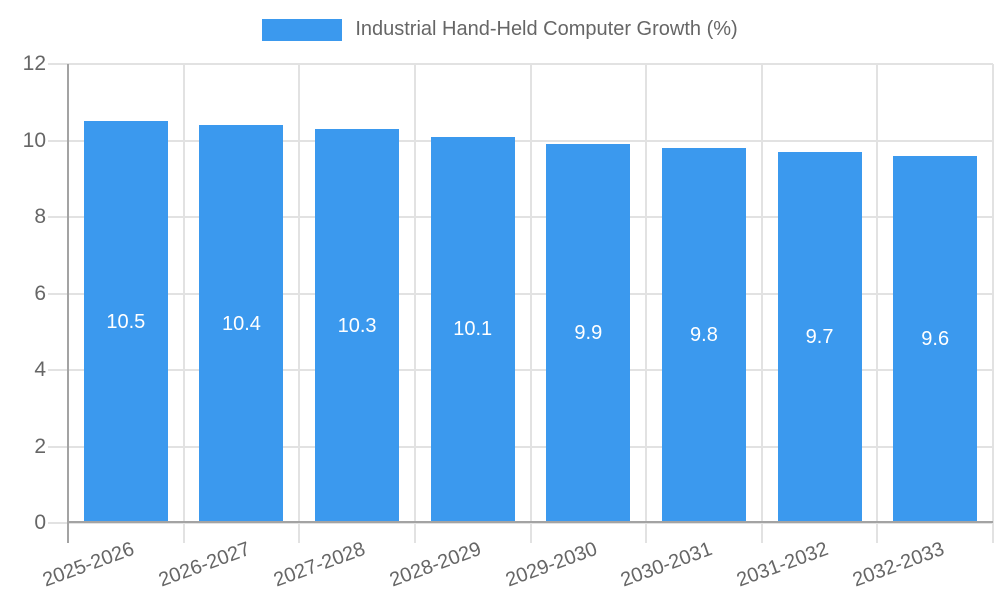 This screenshot has height=600, width=1000. I want to click on bar-value-label: 10.3, so click(357, 325).